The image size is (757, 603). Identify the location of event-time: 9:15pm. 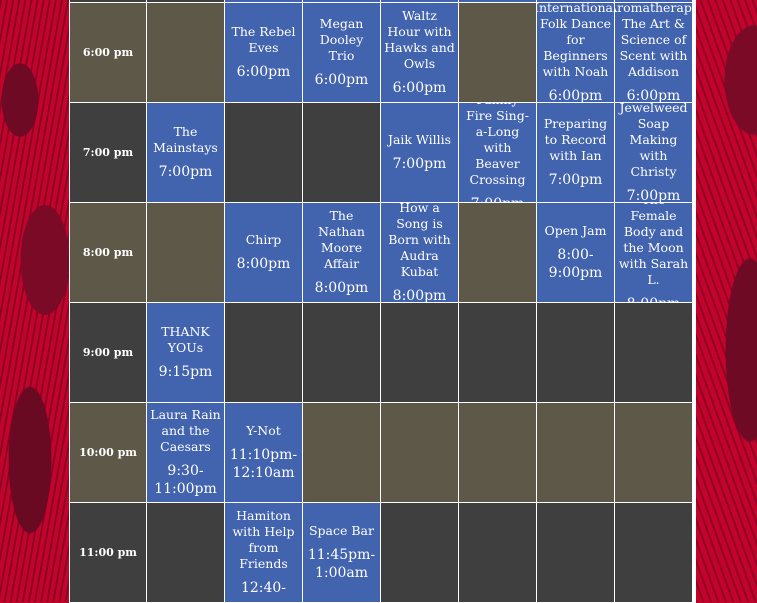
(185, 372).